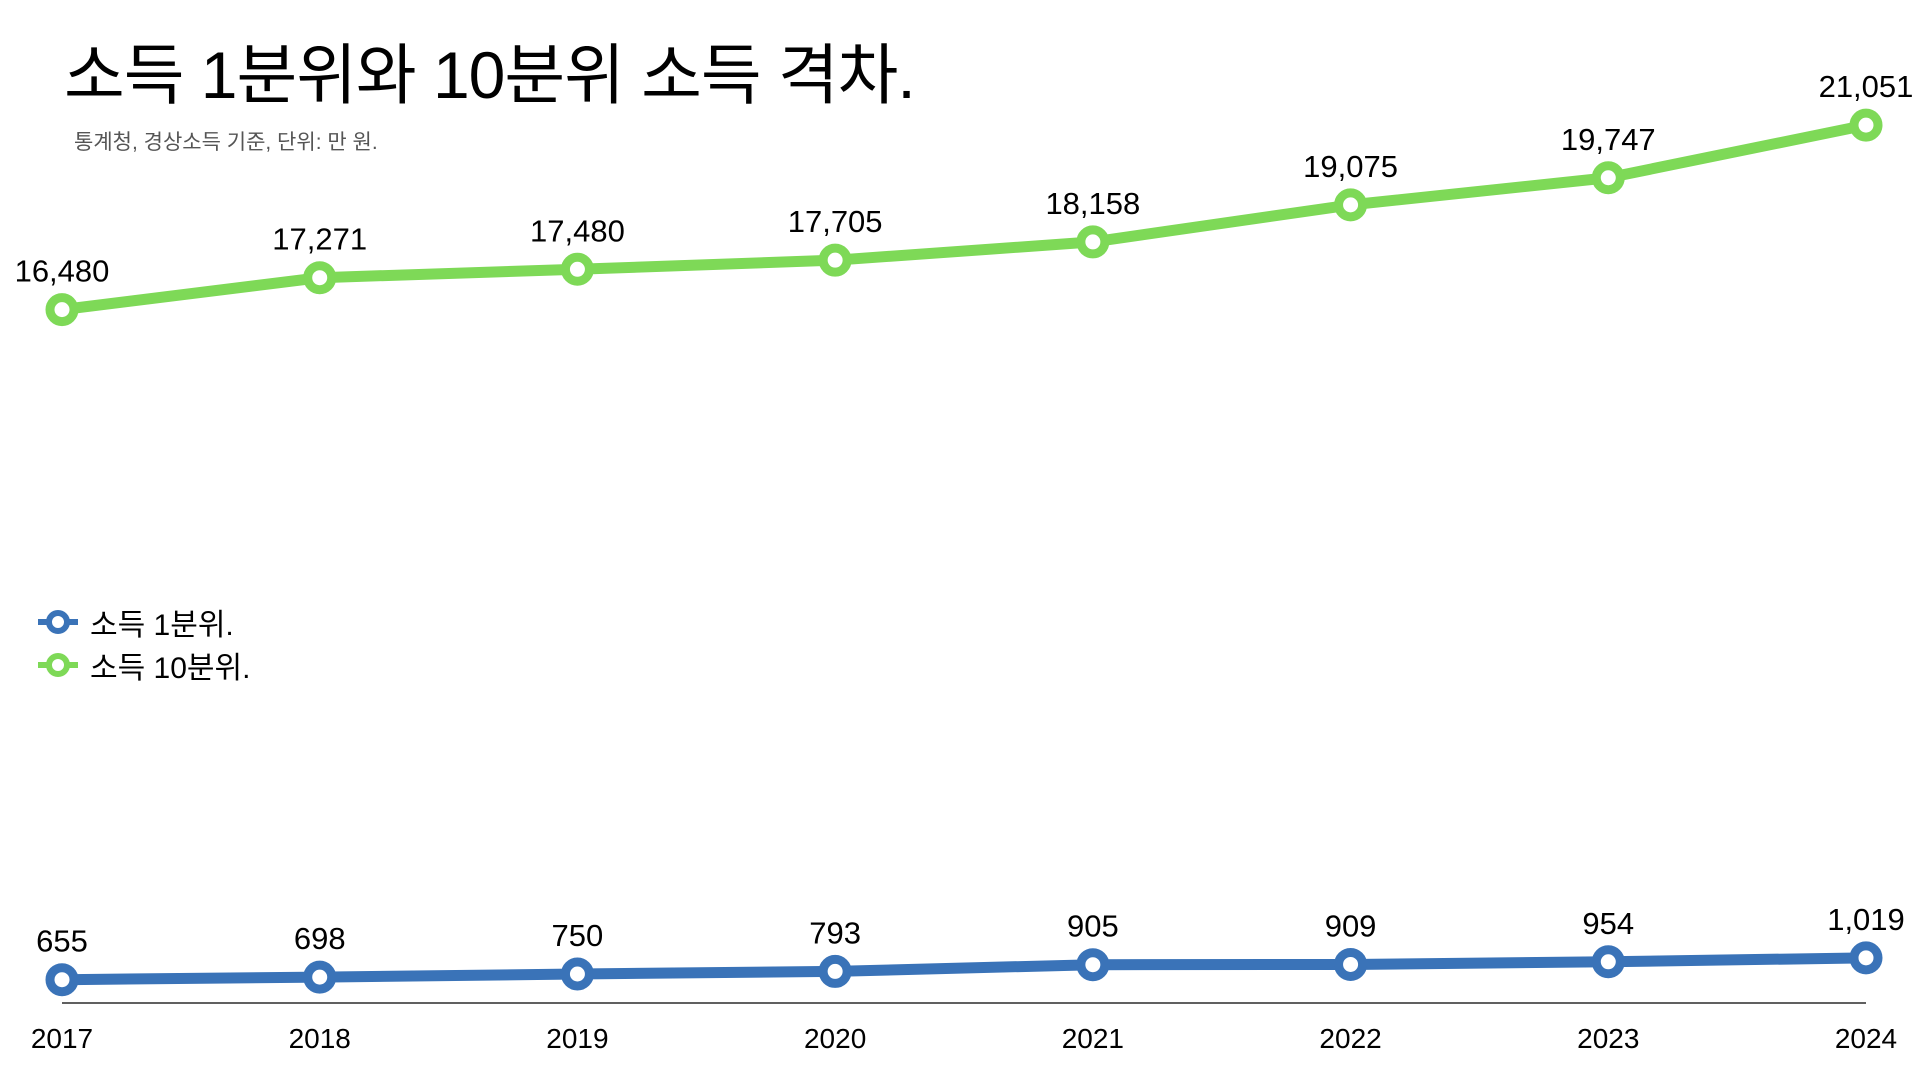 The image size is (1920, 1080). What do you see at coordinates (1093, 1038) in the screenshot?
I see `x-tick-label: 2021` at bounding box center [1093, 1038].